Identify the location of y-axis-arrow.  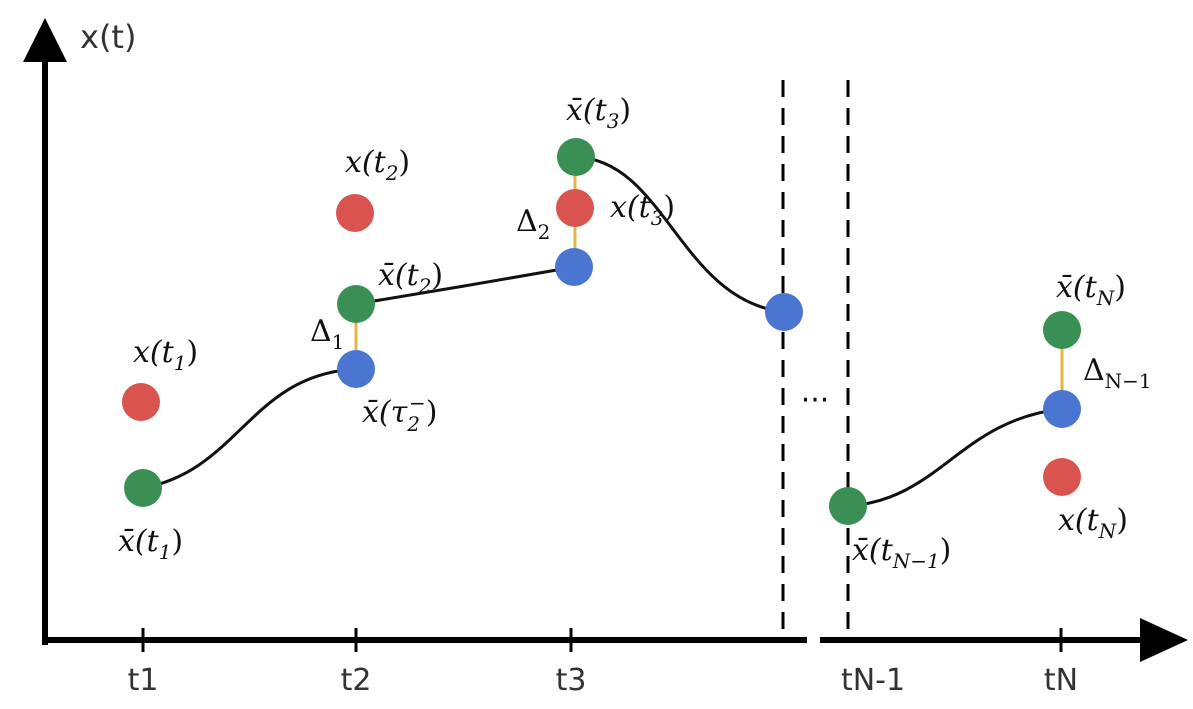
(45, 40).